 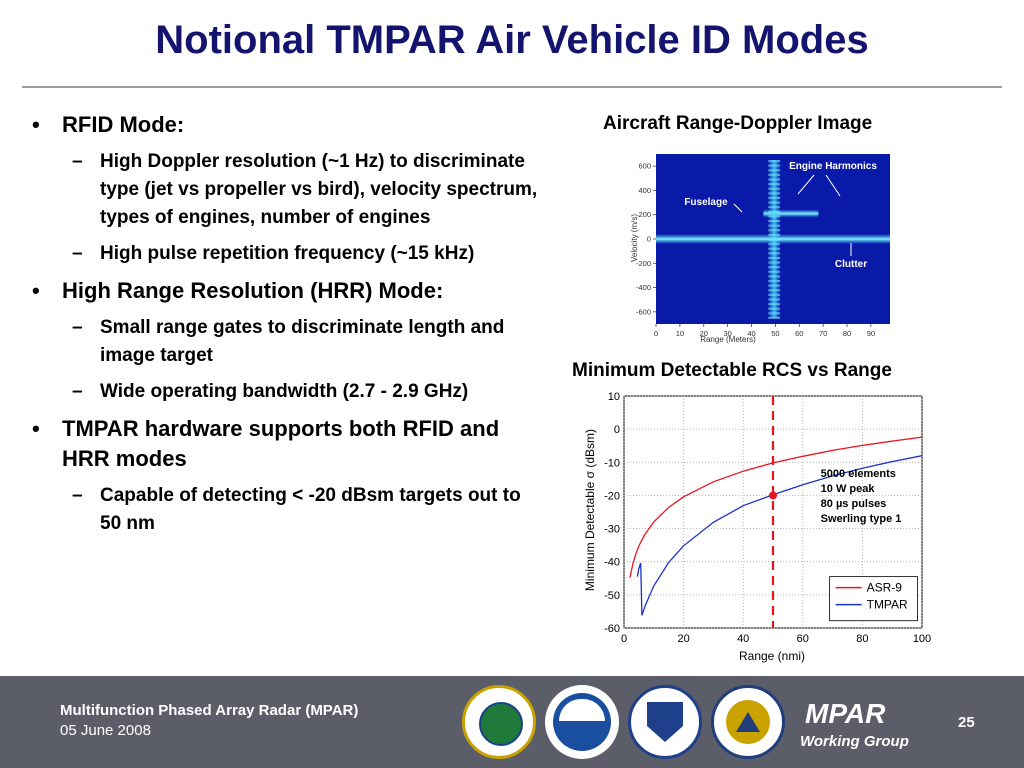 What do you see at coordinates (848, 489) in the screenshot?
I see `rcs-annotation-line: 10 W peak` at bounding box center [848, 489].